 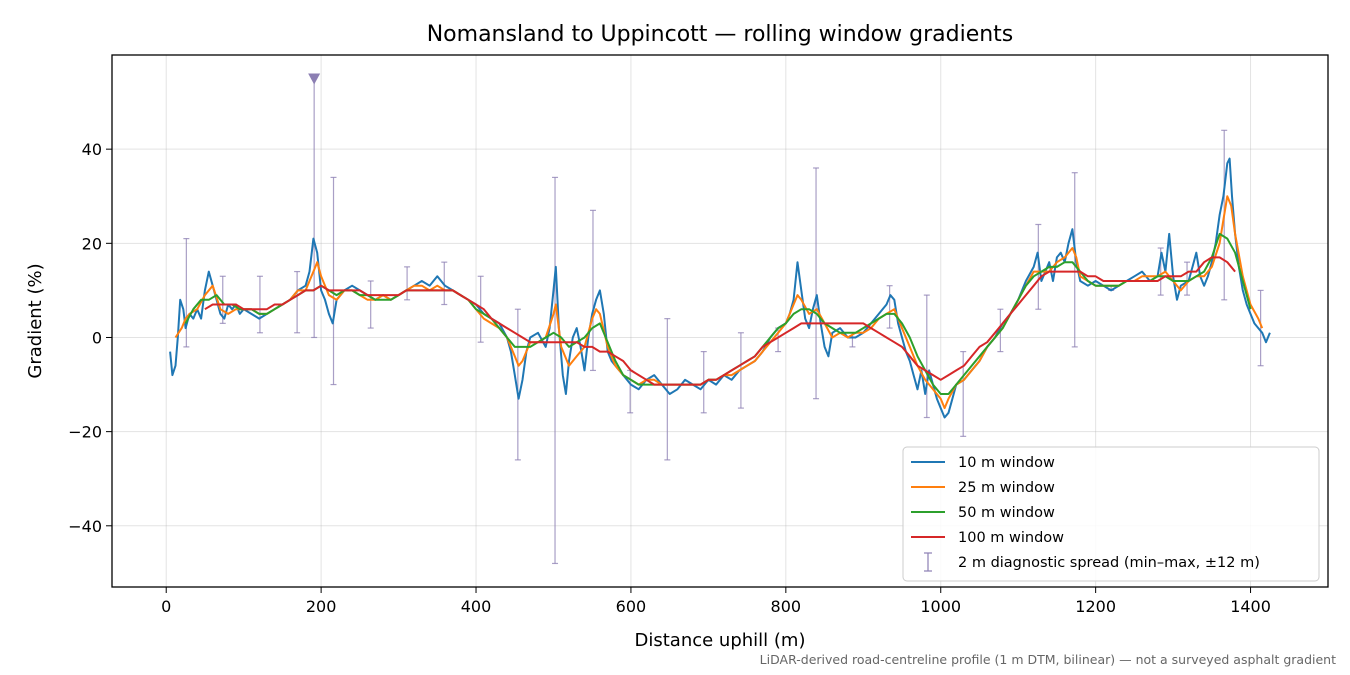 What do you see at coordinates (166, 606) in the screenshot?
I see `x-tick-label: 0` at bounding box center [166, 606].